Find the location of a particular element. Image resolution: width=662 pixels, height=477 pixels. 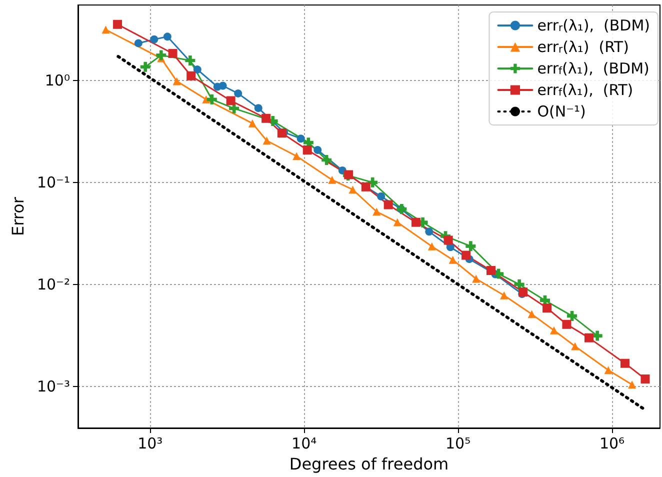

x-tick-label: 10⁴ is located at coordinates (304, 443).